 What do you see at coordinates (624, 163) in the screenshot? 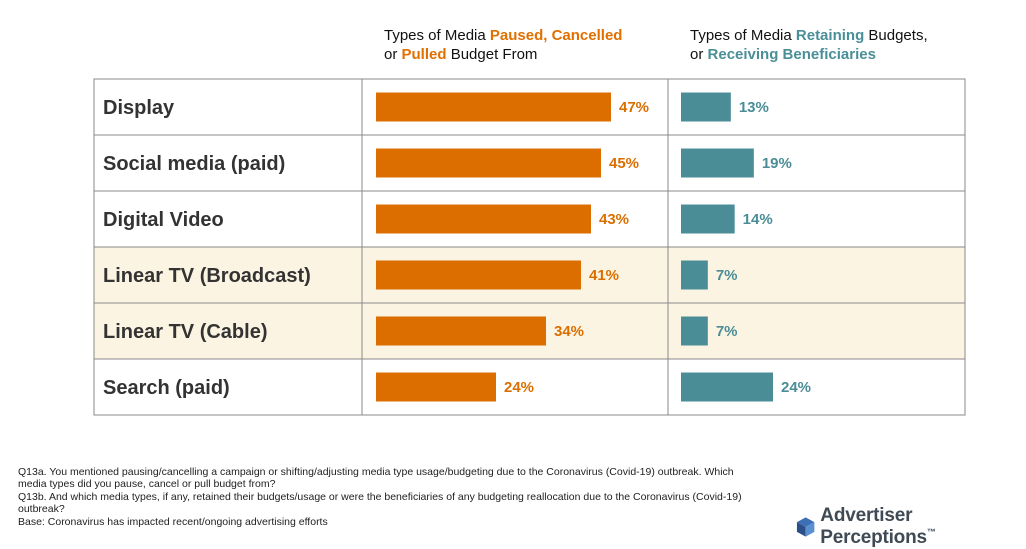
I see `paused-value-label: 45%` at bounding box center [624, 163].